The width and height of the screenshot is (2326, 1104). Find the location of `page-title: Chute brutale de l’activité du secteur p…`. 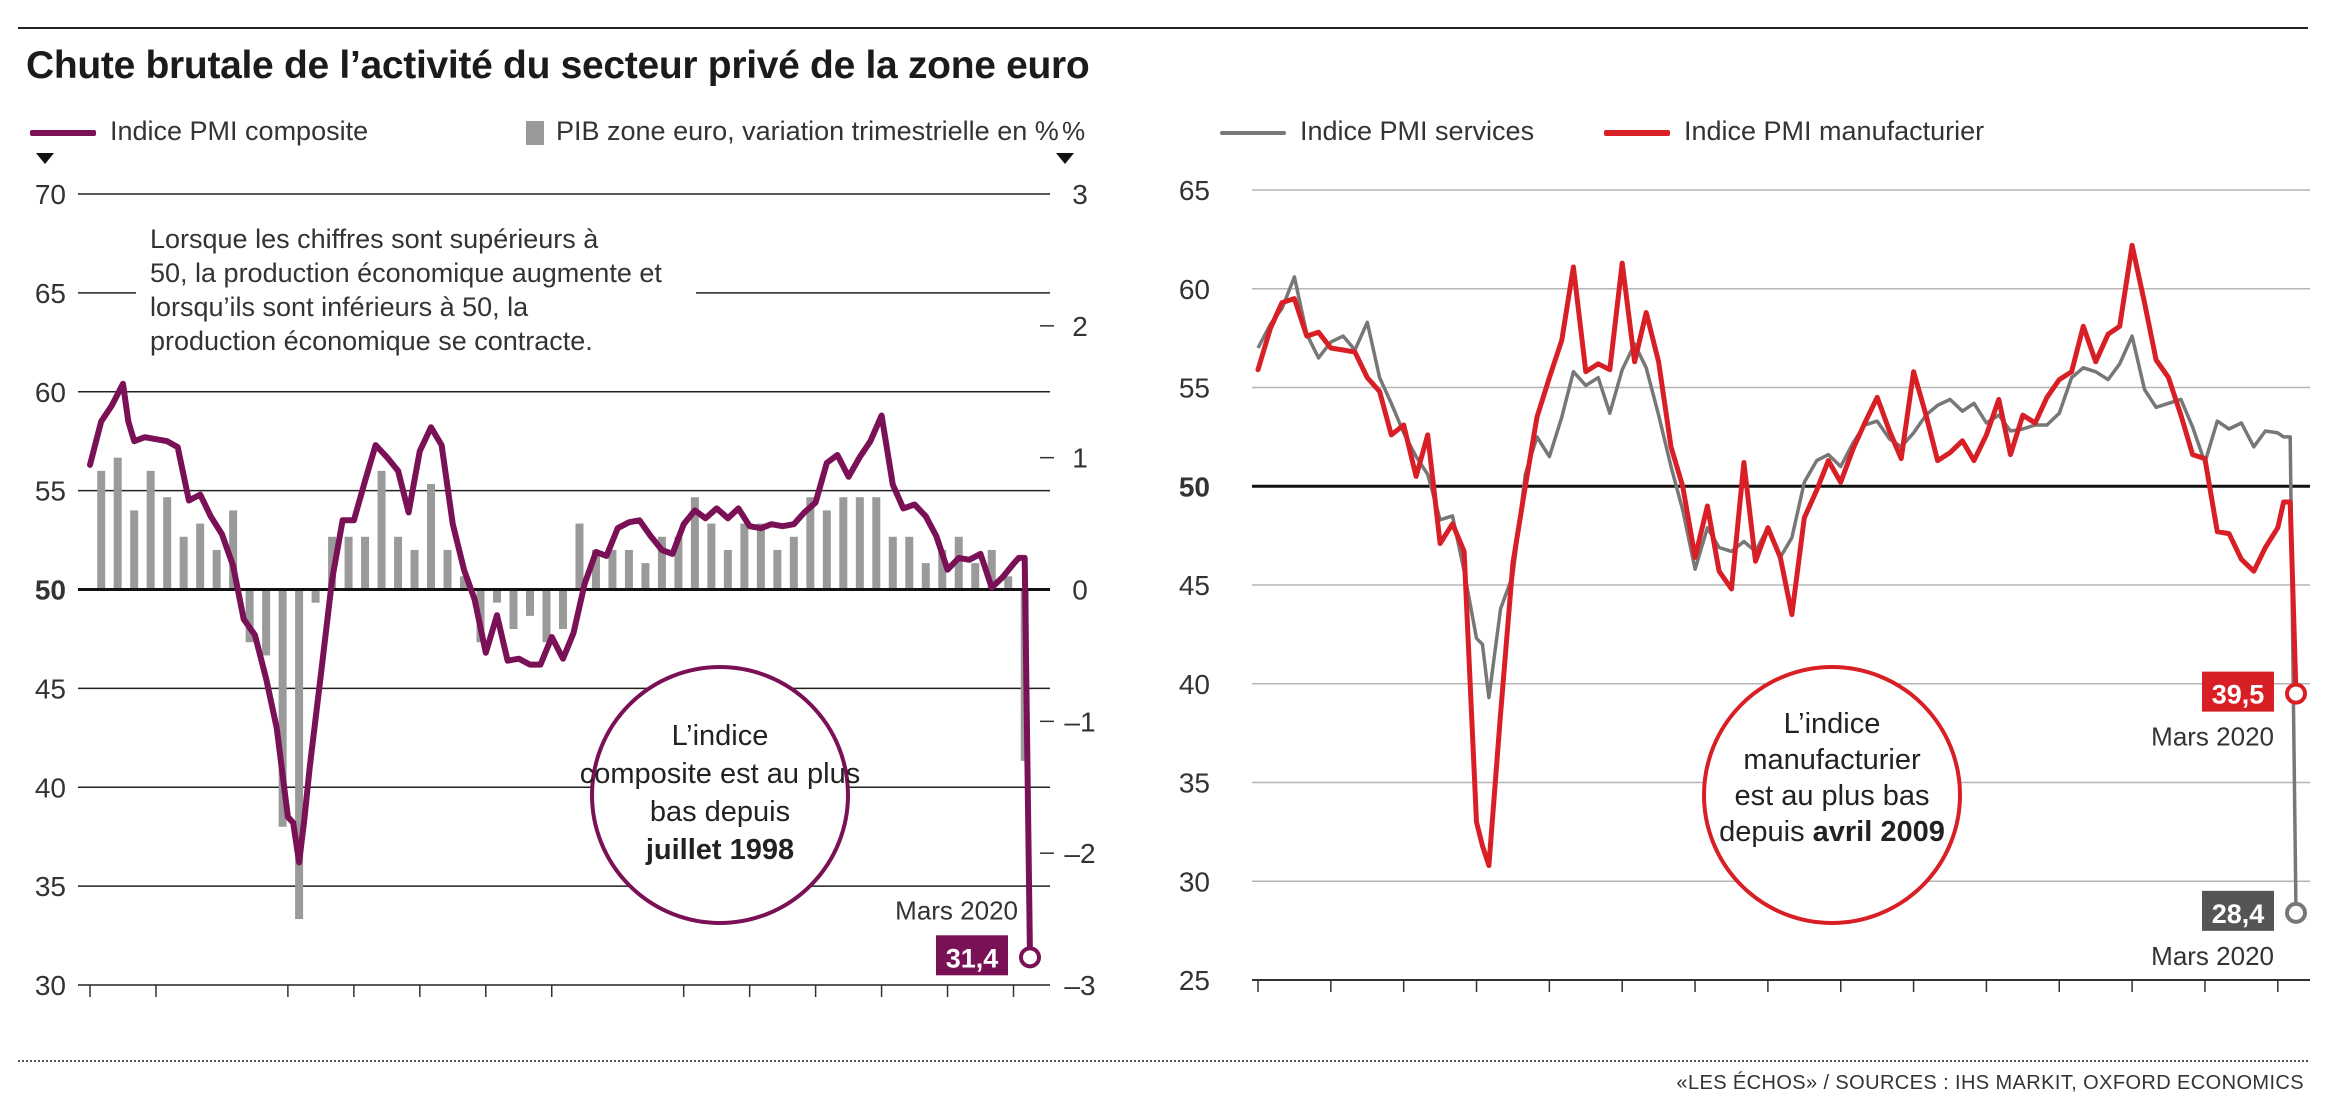

page-title: Chute brutale de l’activité du secteur p… is located at coordinates (558, 65).